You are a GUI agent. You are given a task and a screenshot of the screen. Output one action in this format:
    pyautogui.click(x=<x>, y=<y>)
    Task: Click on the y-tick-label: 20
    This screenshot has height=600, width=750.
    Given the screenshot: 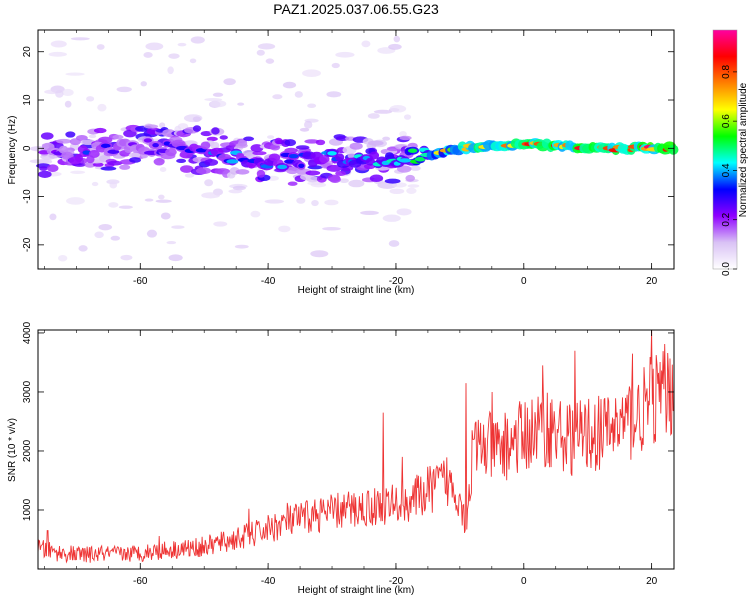 What is the action you would take?
    pyautogui.click(x=27, y=52)
    